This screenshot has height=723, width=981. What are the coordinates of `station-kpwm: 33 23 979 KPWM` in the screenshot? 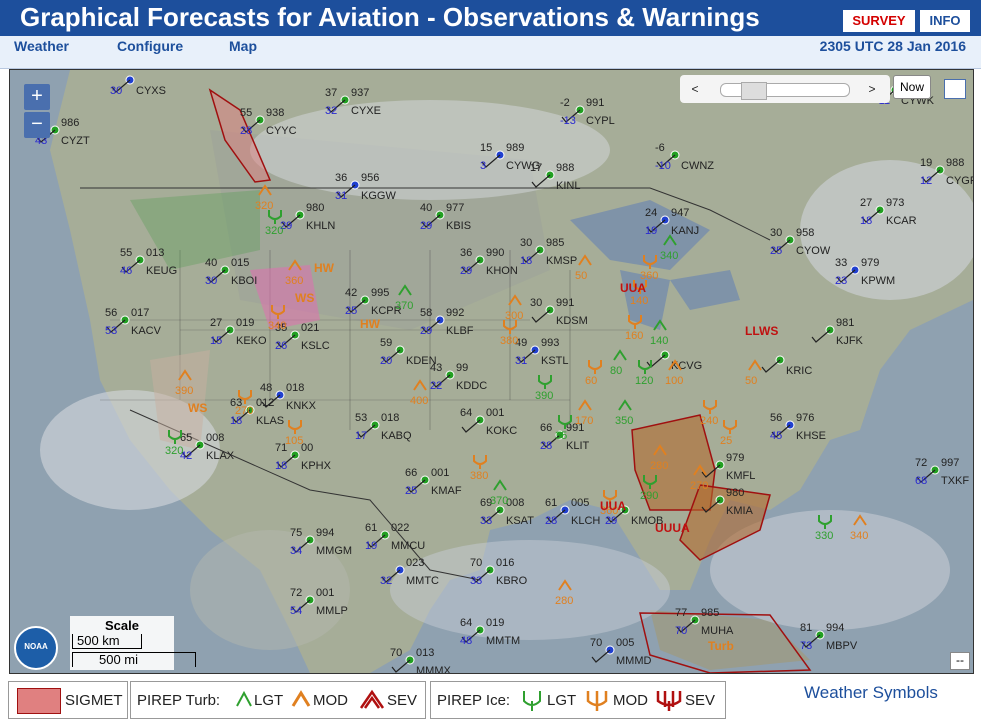 It's located at (865, 272).